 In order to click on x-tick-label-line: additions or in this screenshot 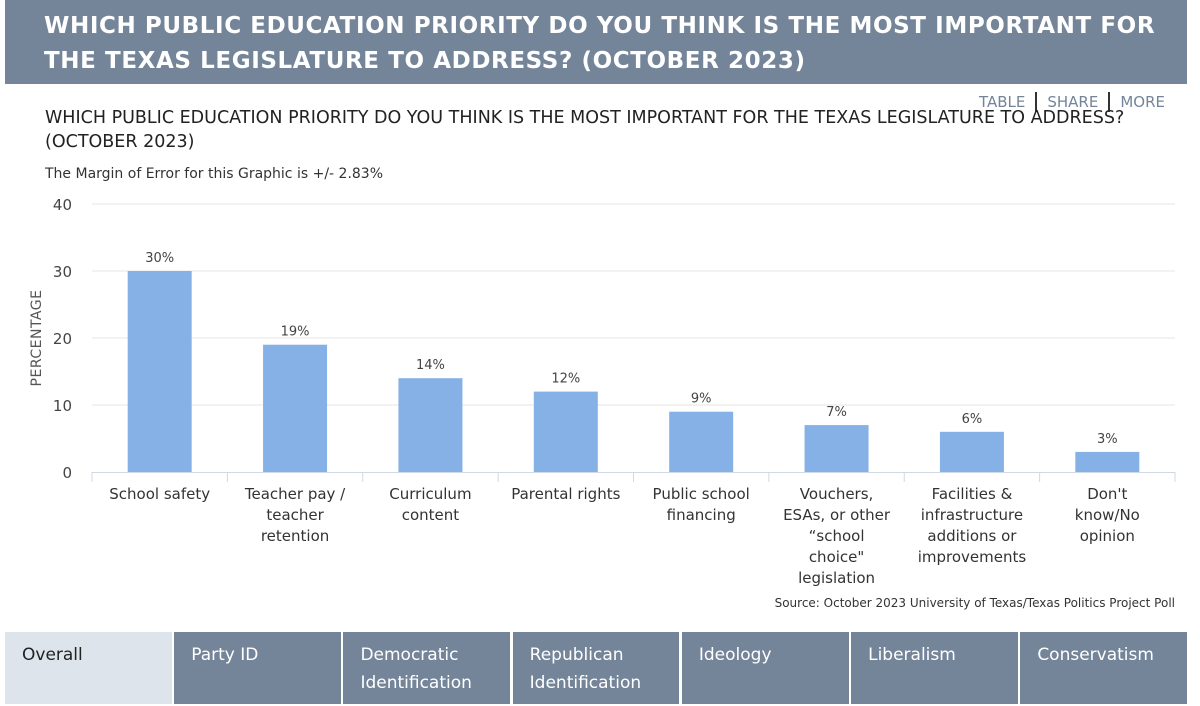, I will do `click(972, 536)`.